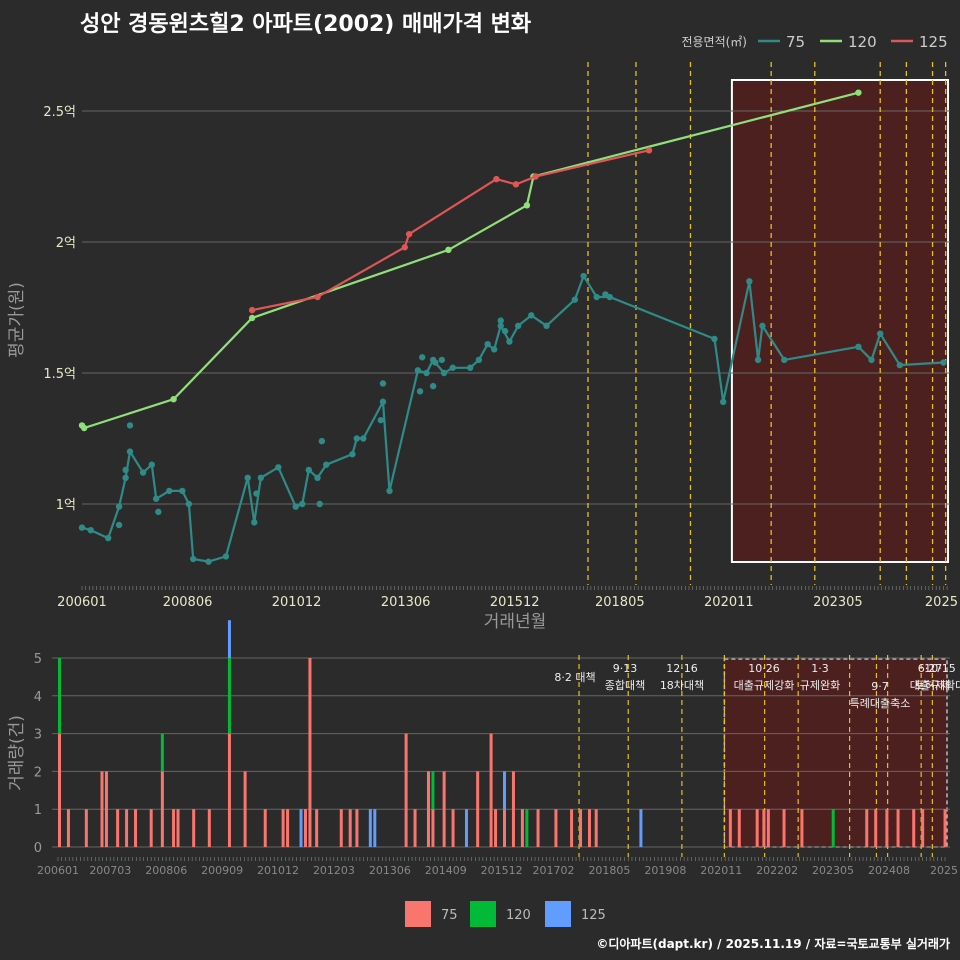 The image size is (960, 960). I want to click on policy-label: 10·15, so click(940, 668).